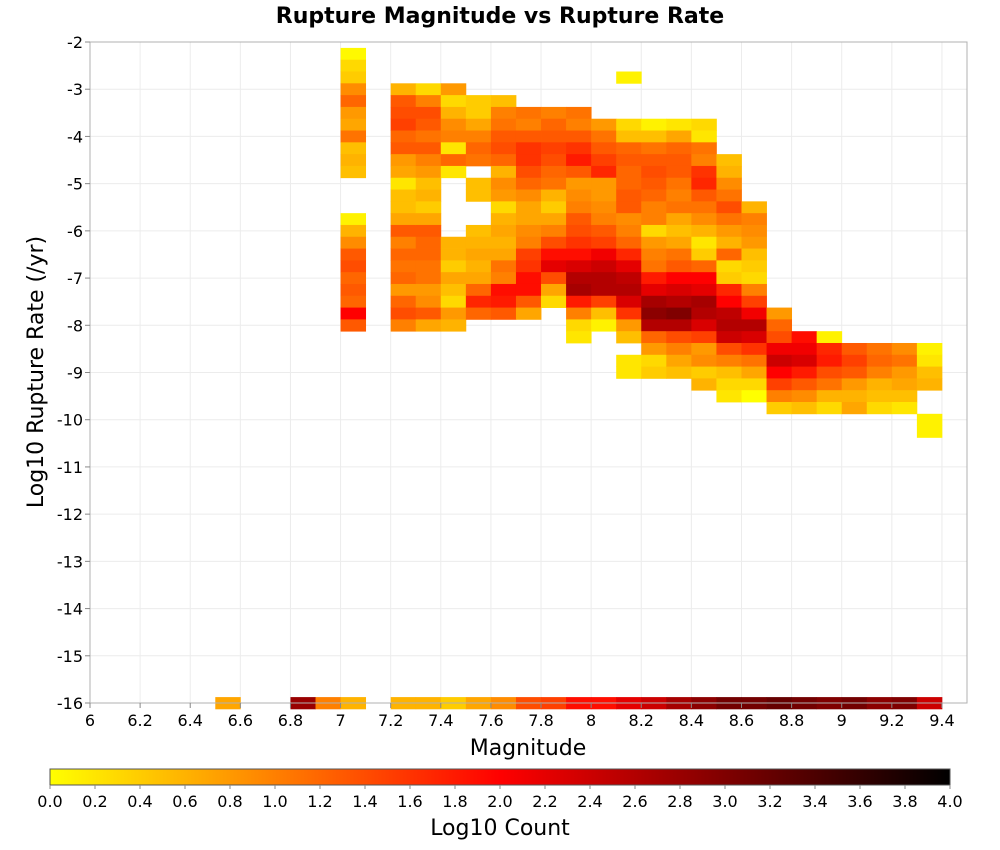 This screenshot has height=850, width=1000. Describe the element at coordinates (319, 801) in the screenshot. I see `colorbar-tick-label: 1.2` at that location.